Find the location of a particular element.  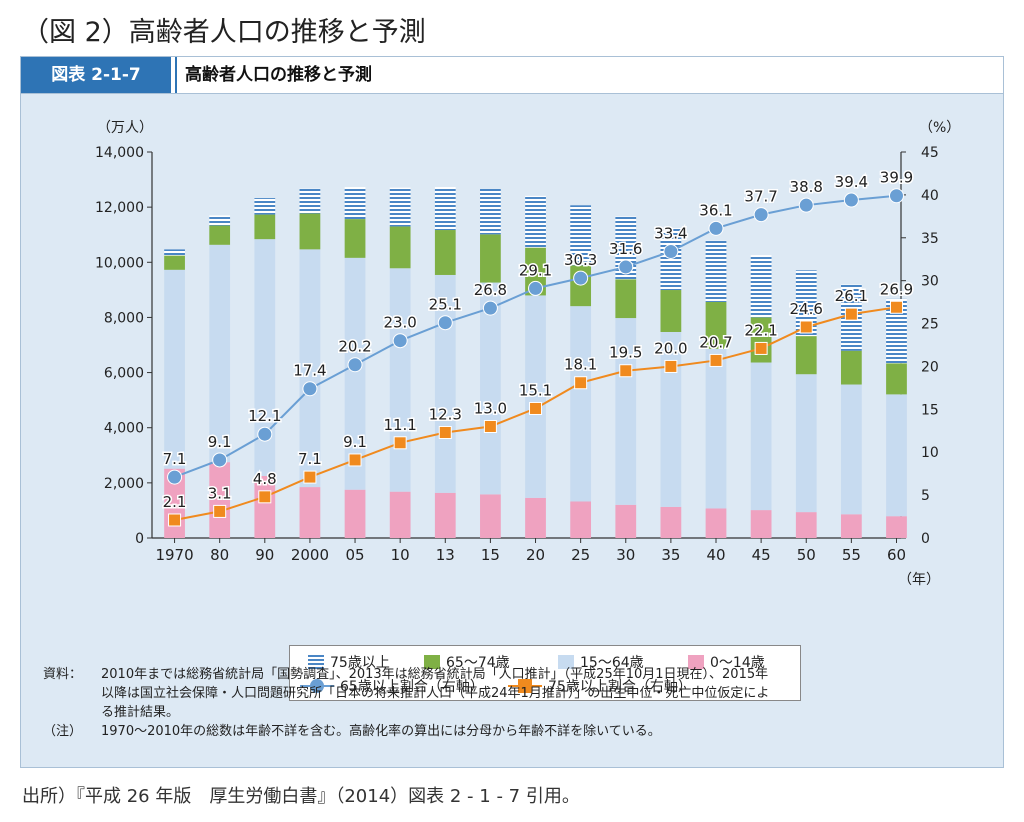

data-label-65ratio: 9.1 is located at coordinates (220, 442).